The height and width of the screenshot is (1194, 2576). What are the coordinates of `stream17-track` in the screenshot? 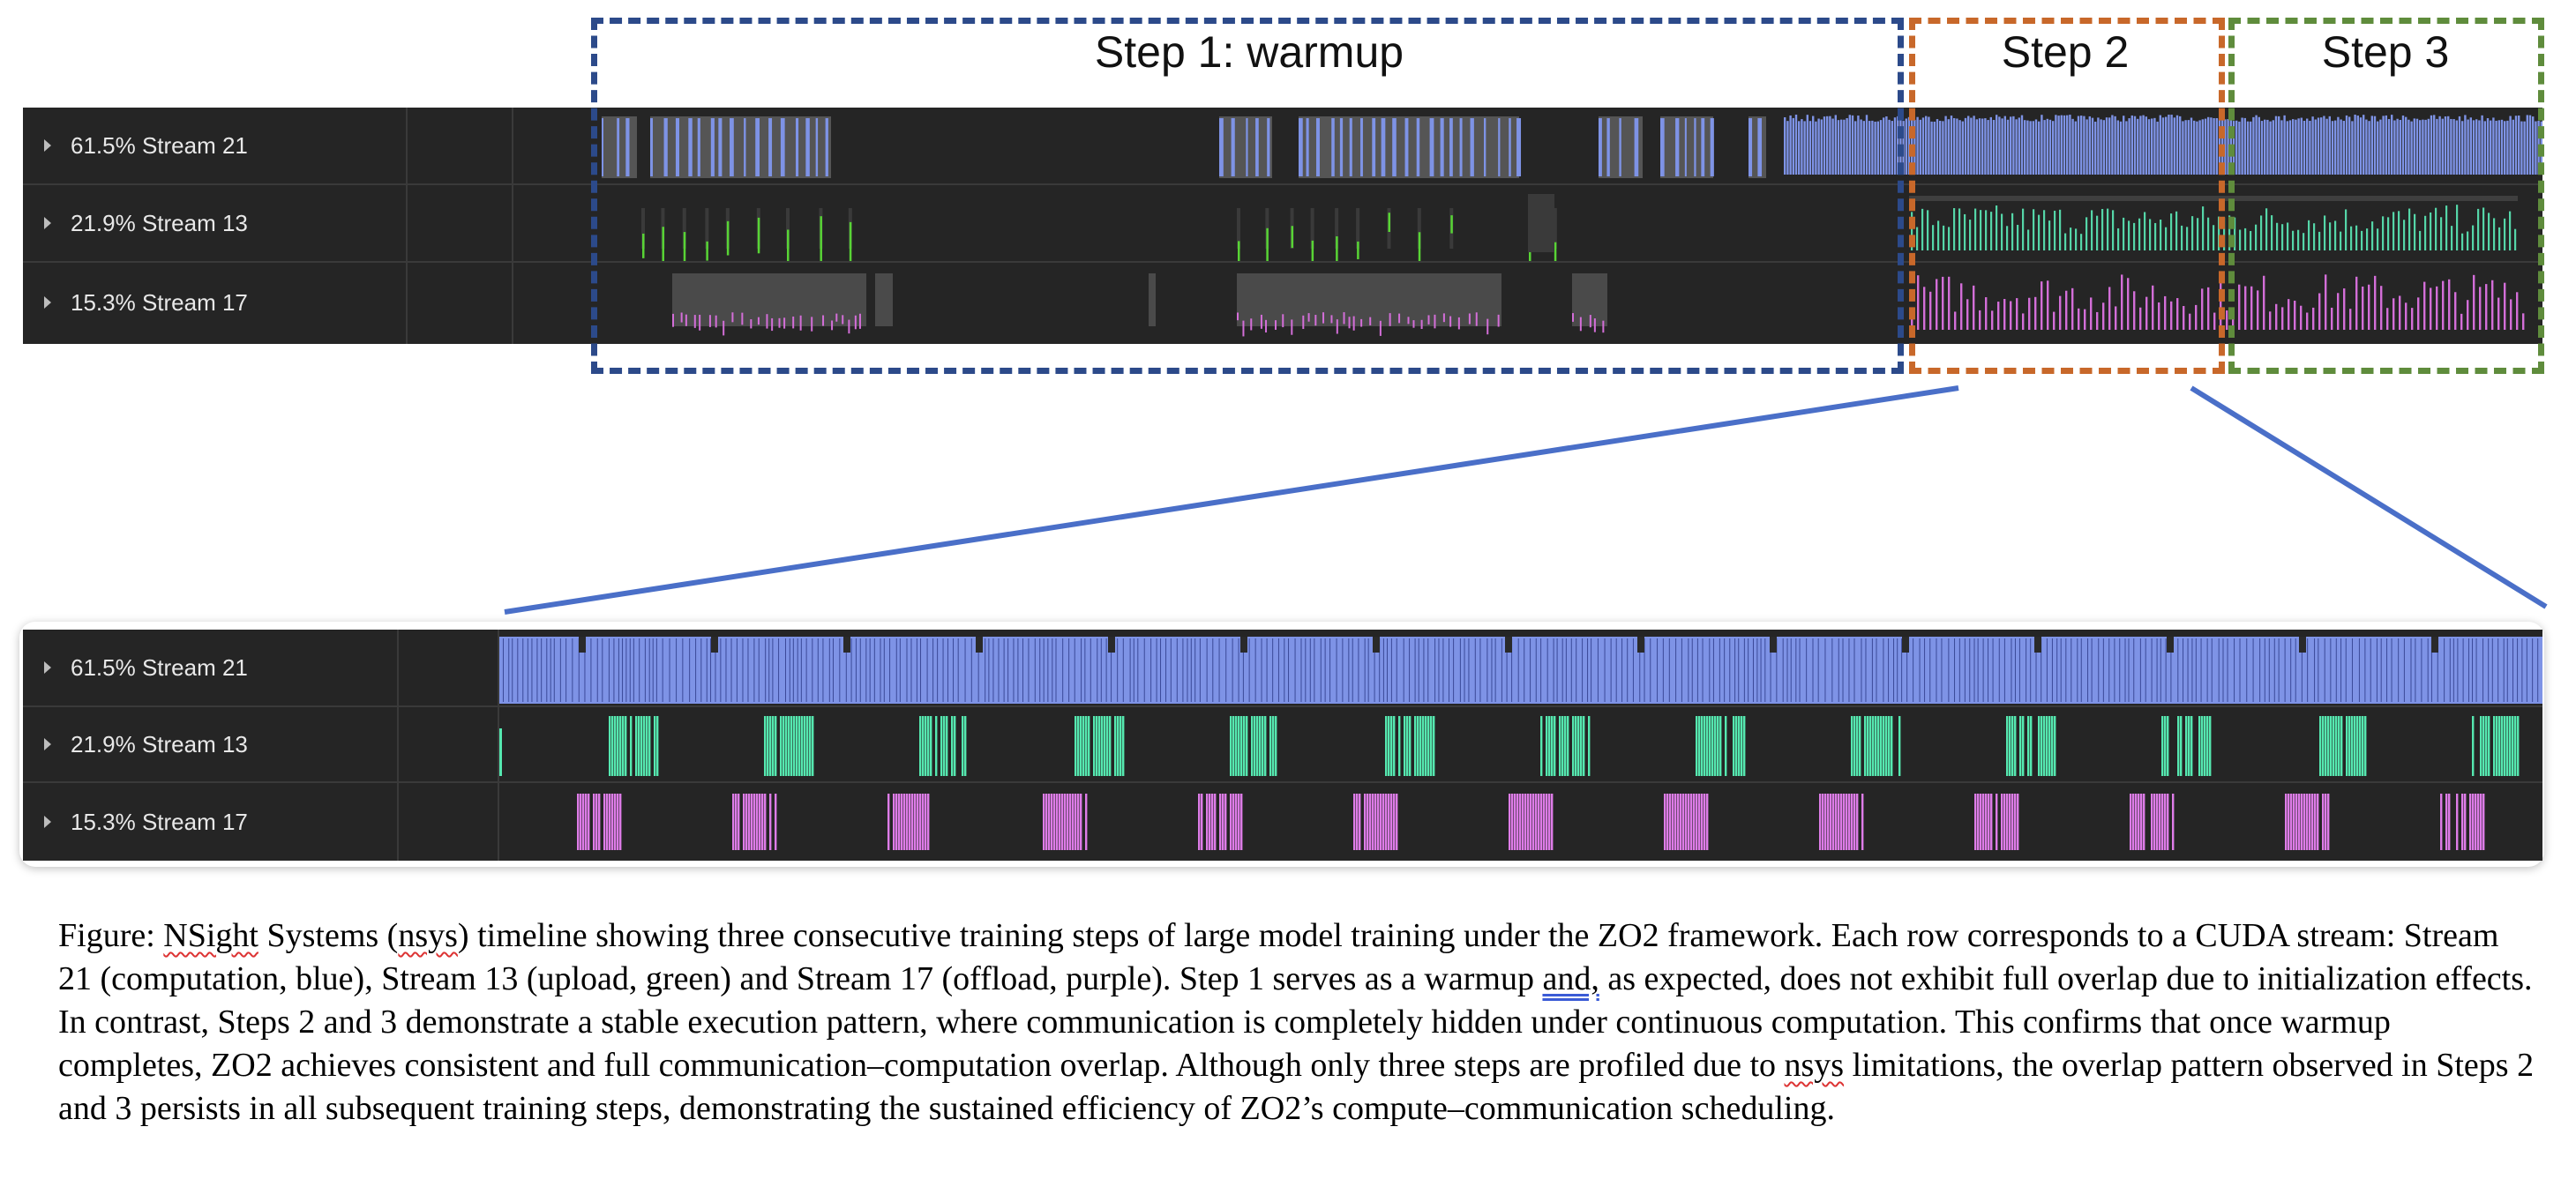 It's located at (1572, 302).